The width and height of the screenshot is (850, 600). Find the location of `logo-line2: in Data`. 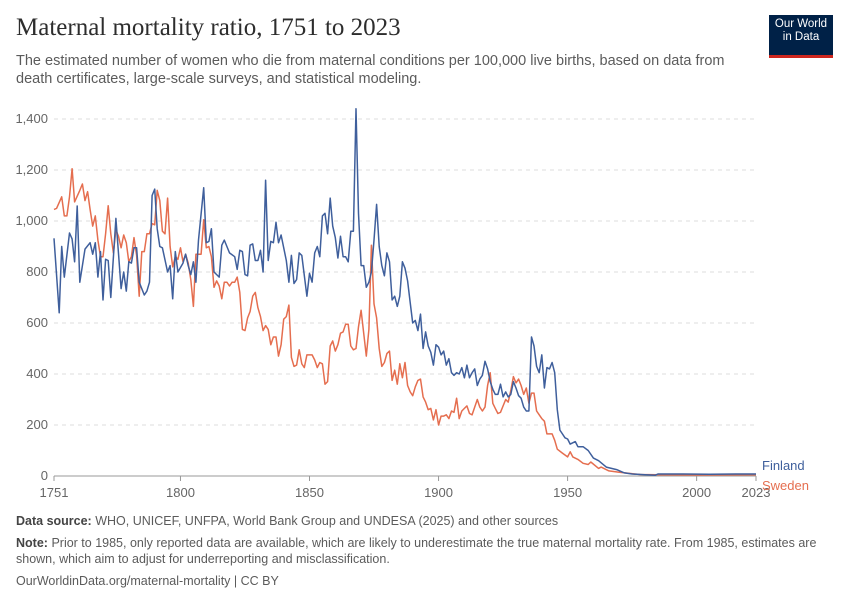

logo-line2: in Data is located at coordinates (801, 37).